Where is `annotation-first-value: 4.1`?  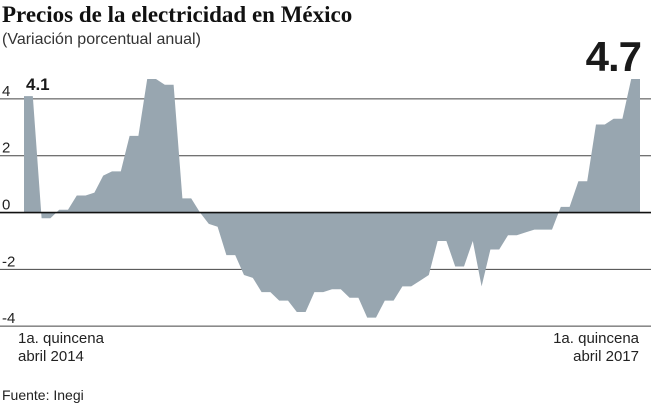
annotation-first-value: 4.1 is located at coordinates (38, 84).